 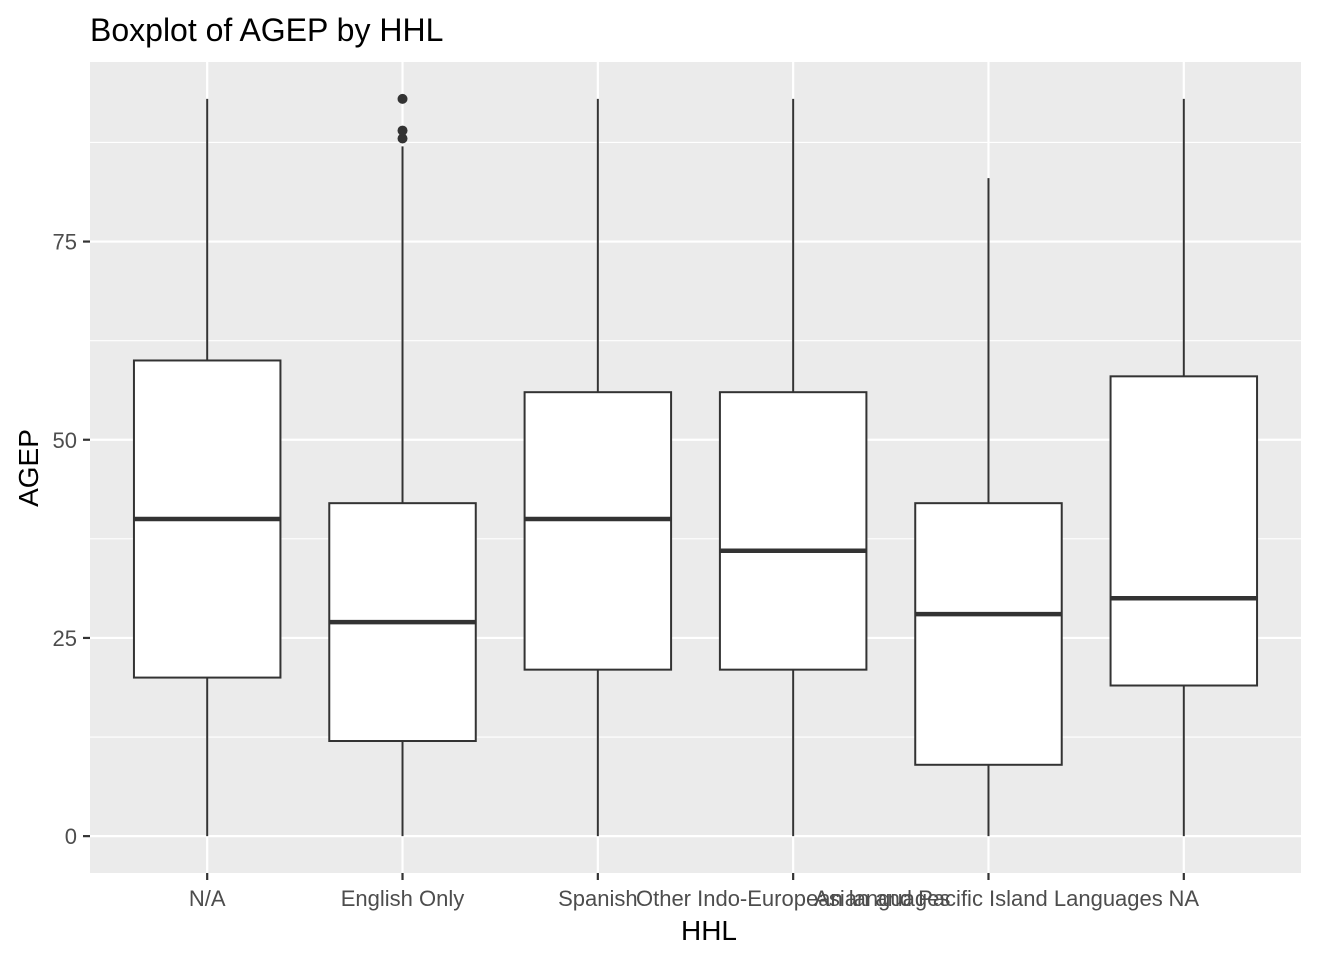 I want to click on chart-title: Boxplot of AGEP by HHL, so click(x=266, y=30).